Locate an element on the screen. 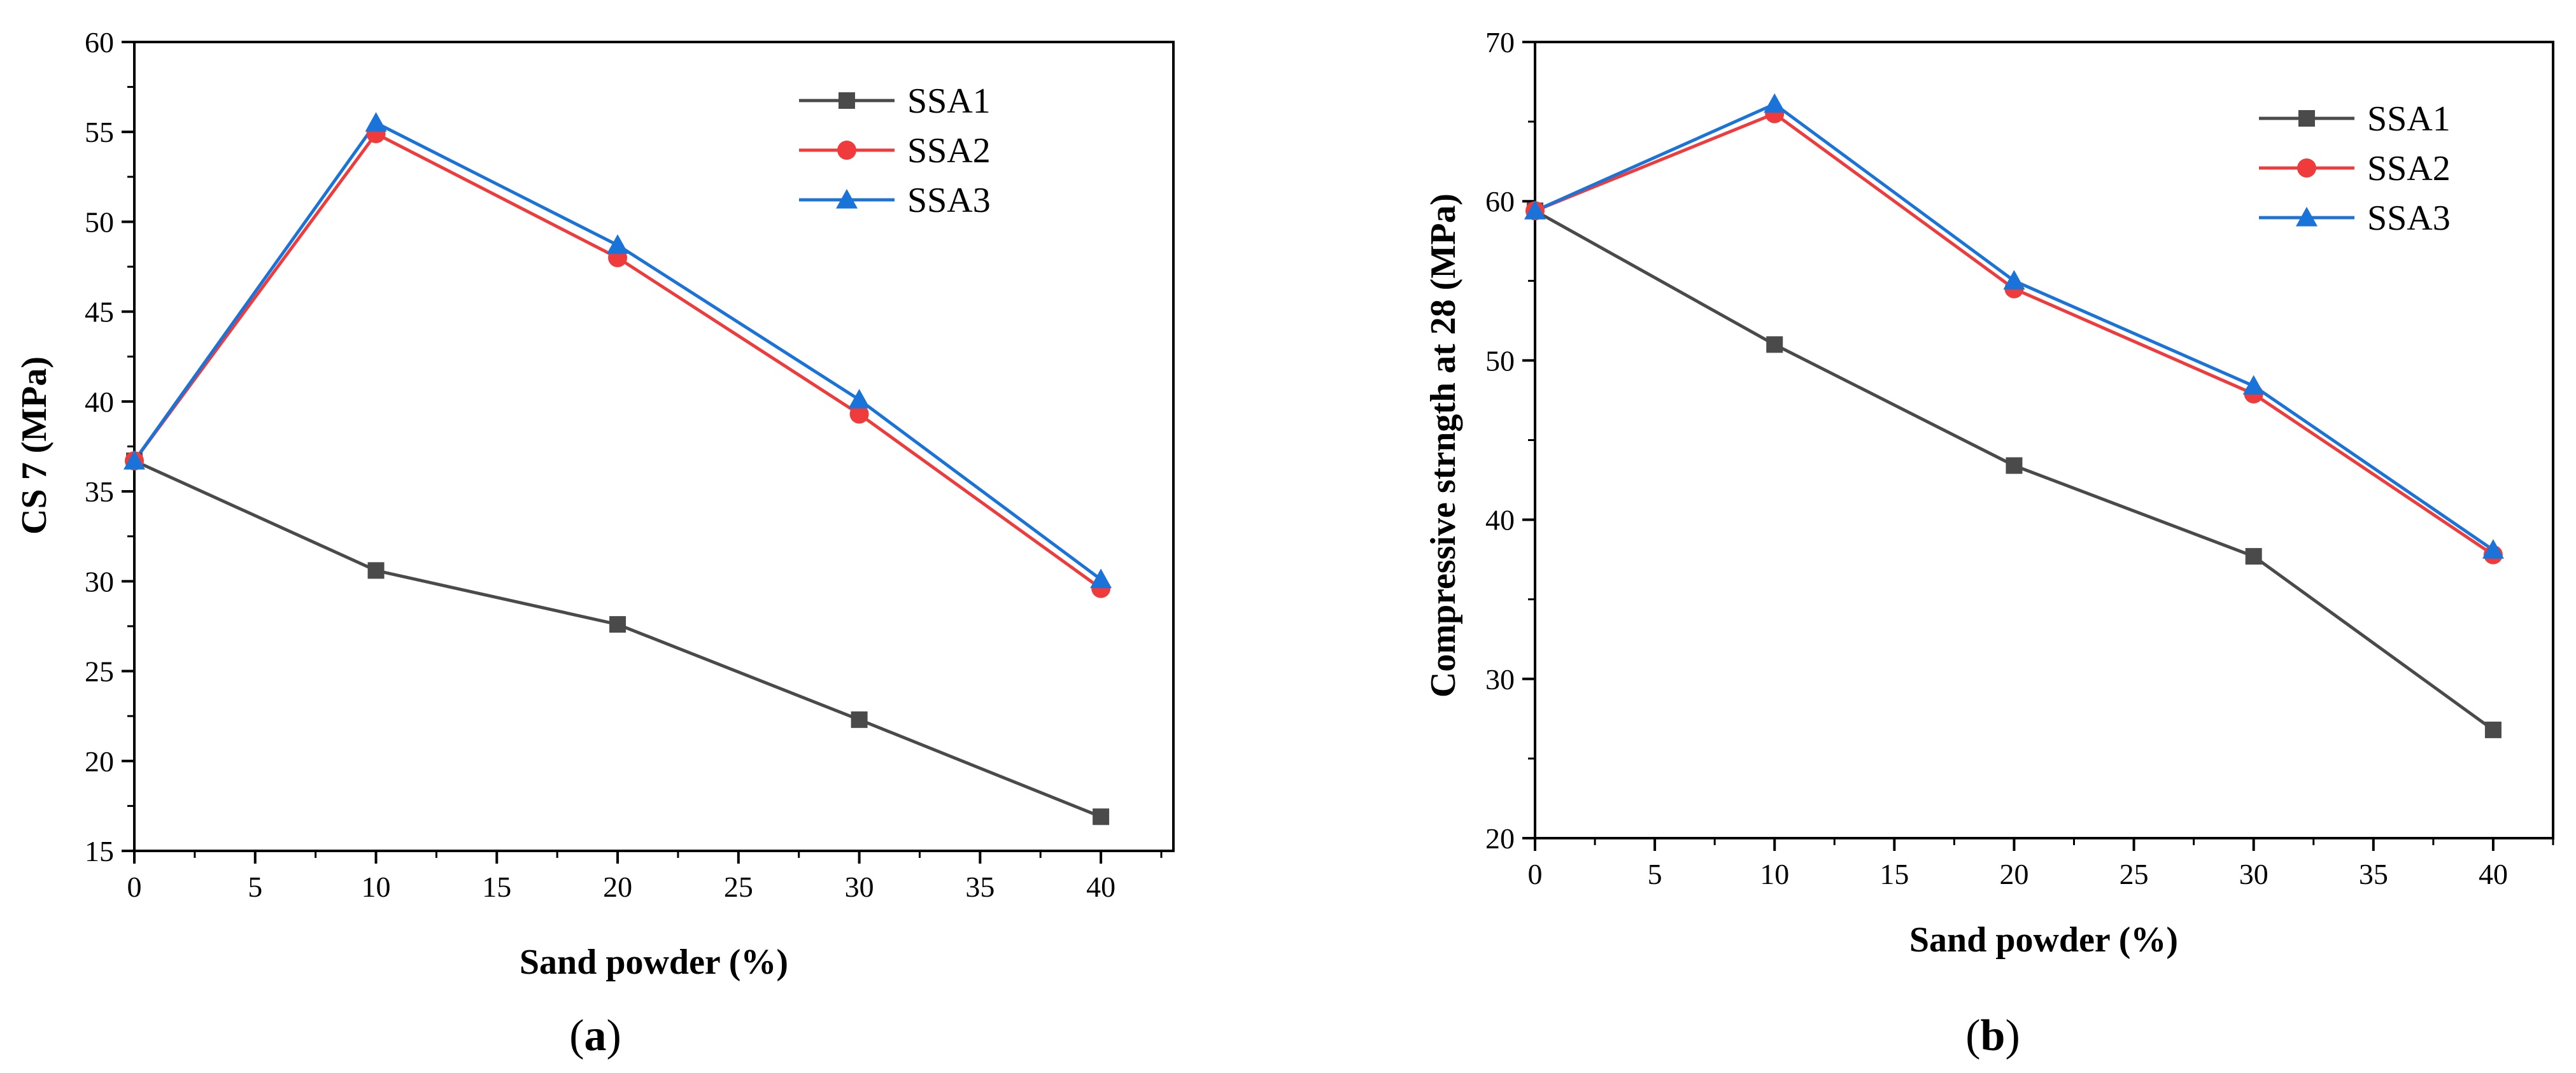 The height and width of the screenshot is (1073, 2576). ssa1-line is located at coordinates (617, 638).